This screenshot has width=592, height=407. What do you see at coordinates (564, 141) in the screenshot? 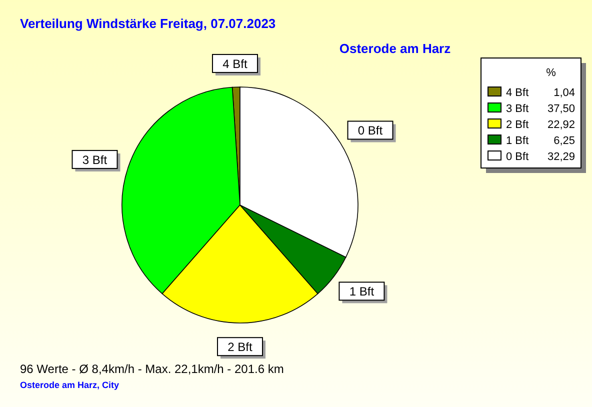
I see `data-label: 6,25` at bounding box center [564, 141].